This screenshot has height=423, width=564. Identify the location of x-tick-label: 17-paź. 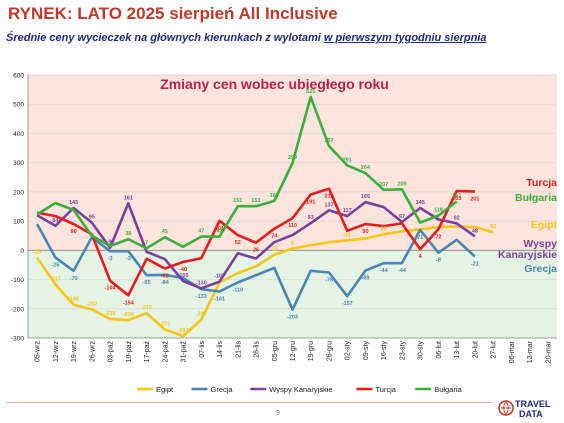
(147, 352).